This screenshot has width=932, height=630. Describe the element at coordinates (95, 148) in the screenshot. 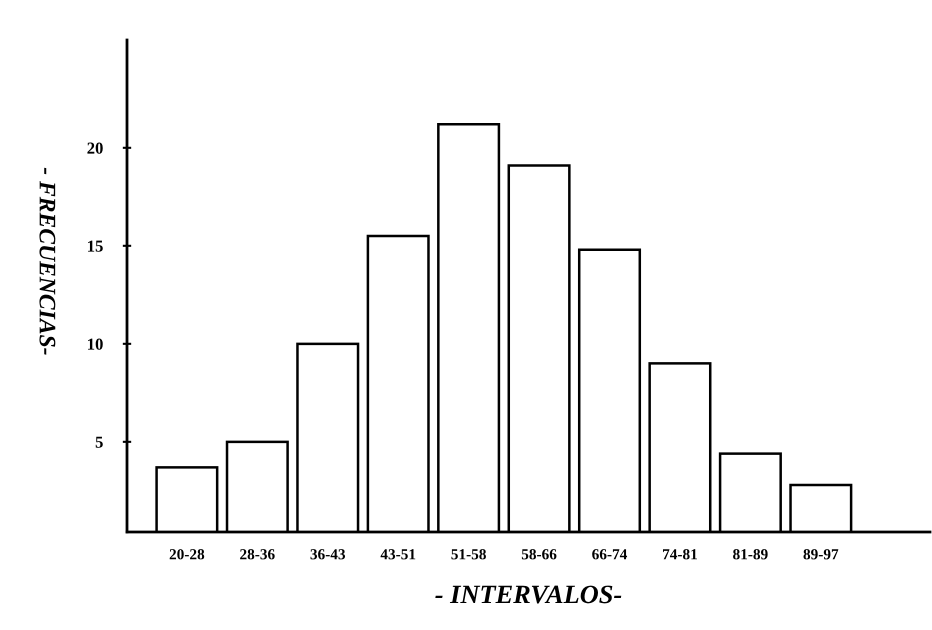

I see `y-tick-label: 20` at that location.